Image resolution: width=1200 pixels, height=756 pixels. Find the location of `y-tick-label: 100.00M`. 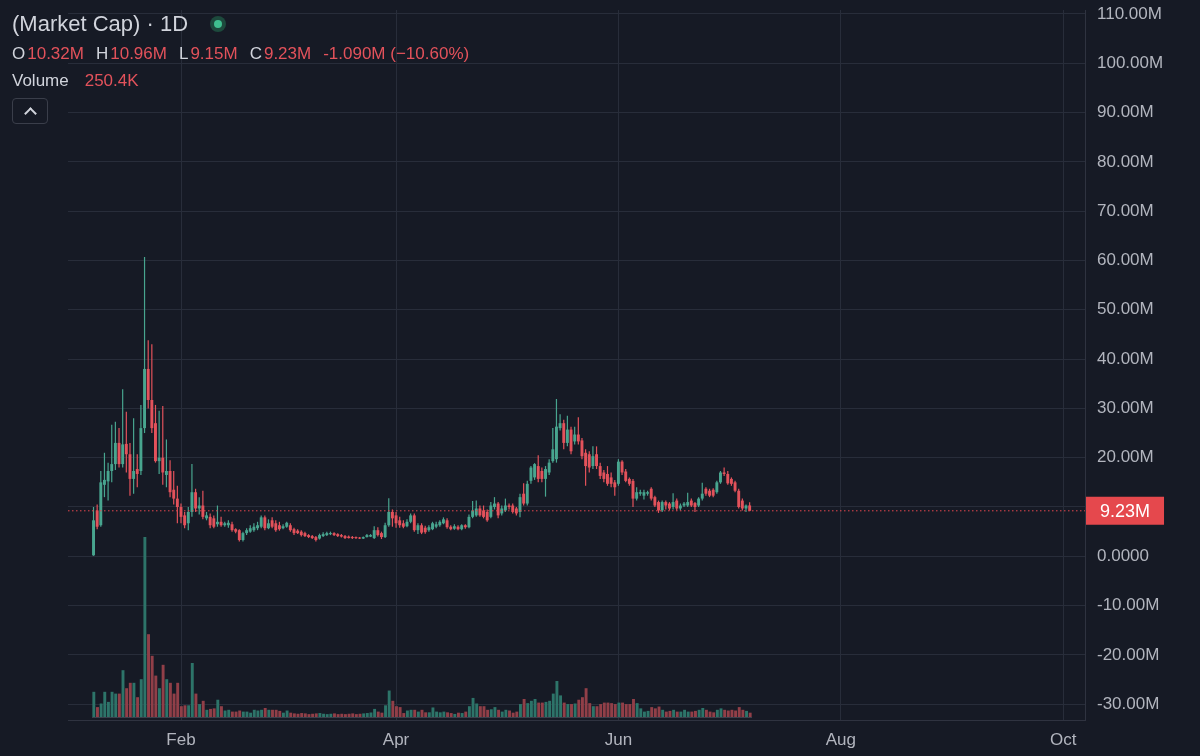

y-tick-label: 100.00M is located at coordinates (1130, 62).